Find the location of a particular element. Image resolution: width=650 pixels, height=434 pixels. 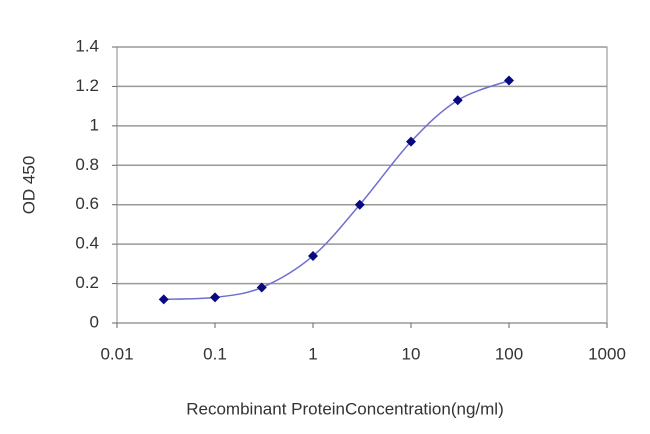

x-tick-label: 1000 is located at coordinates (607, 353).